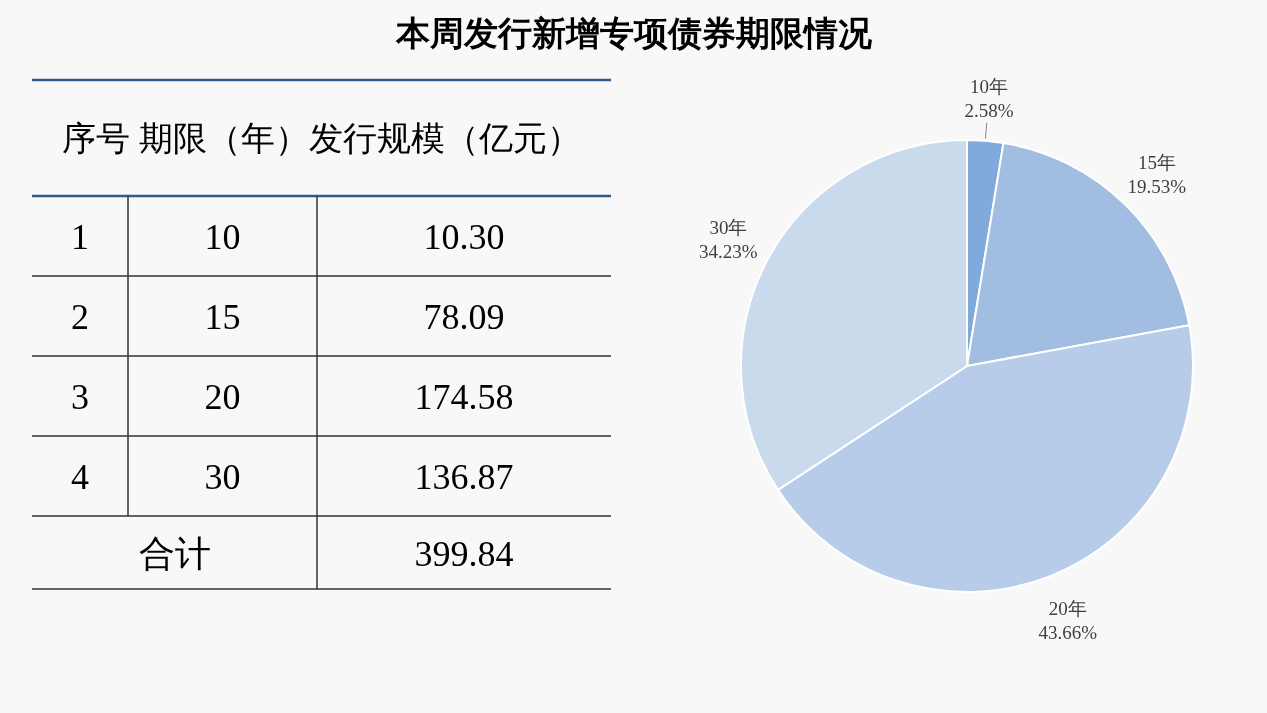  Describe the element at coordinates (1067, 608) in the screenshot. I see `slice-label: 20年` at that location.